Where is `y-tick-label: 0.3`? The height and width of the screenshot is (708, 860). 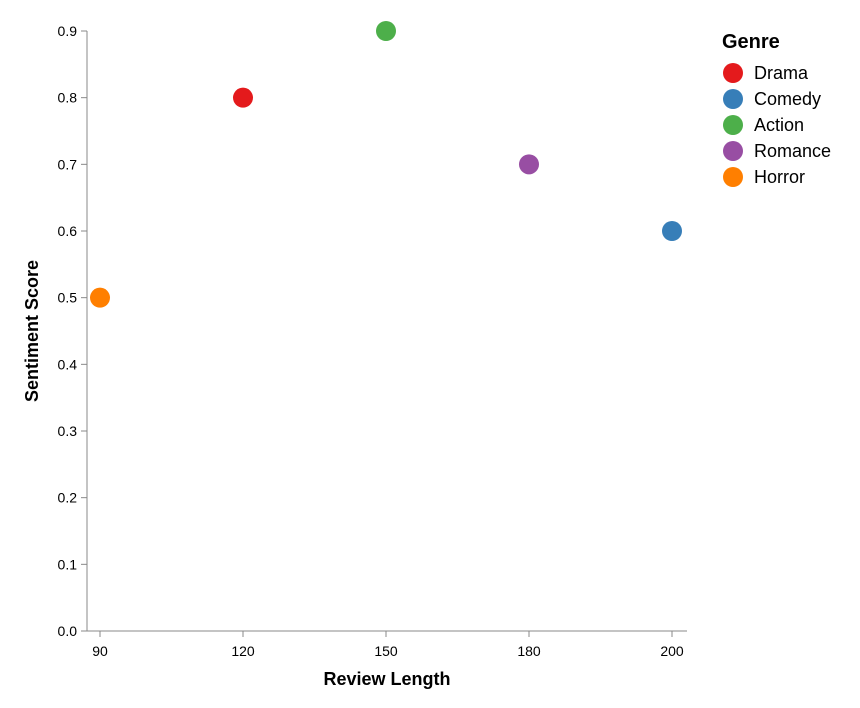
y-tick-label: 0.3 is located at coordinates (68, 431).